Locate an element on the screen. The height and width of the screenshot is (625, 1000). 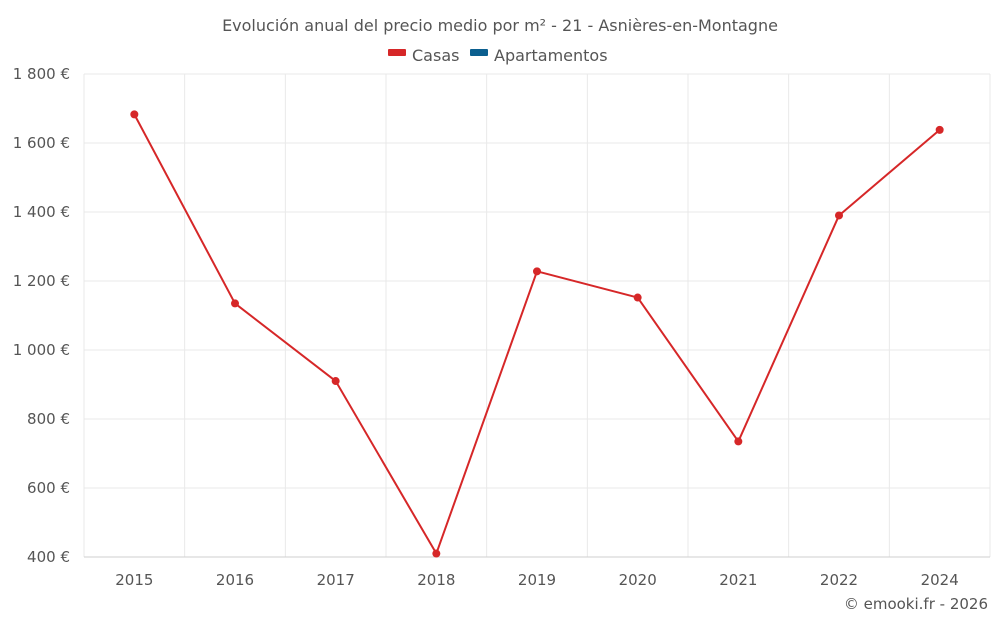
legend-item-casas: Casas is located at coordinates (435, 55).